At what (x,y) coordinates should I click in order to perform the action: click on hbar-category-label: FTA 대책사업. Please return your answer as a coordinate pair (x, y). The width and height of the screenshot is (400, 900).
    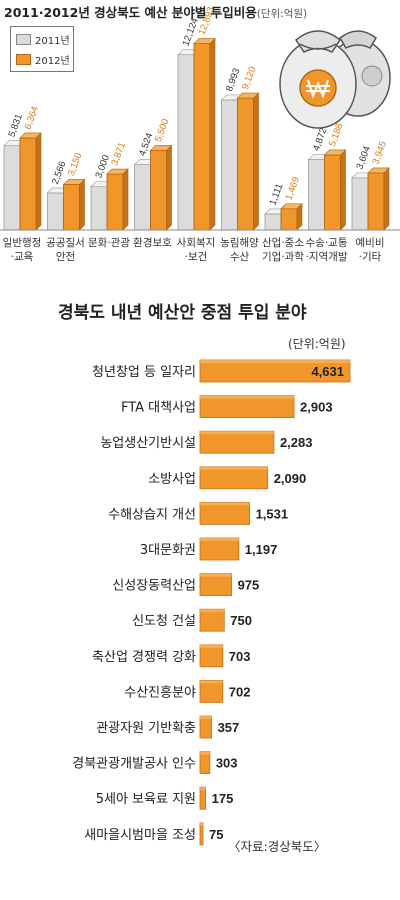
    Looking at the image, I should click on (158, 408).